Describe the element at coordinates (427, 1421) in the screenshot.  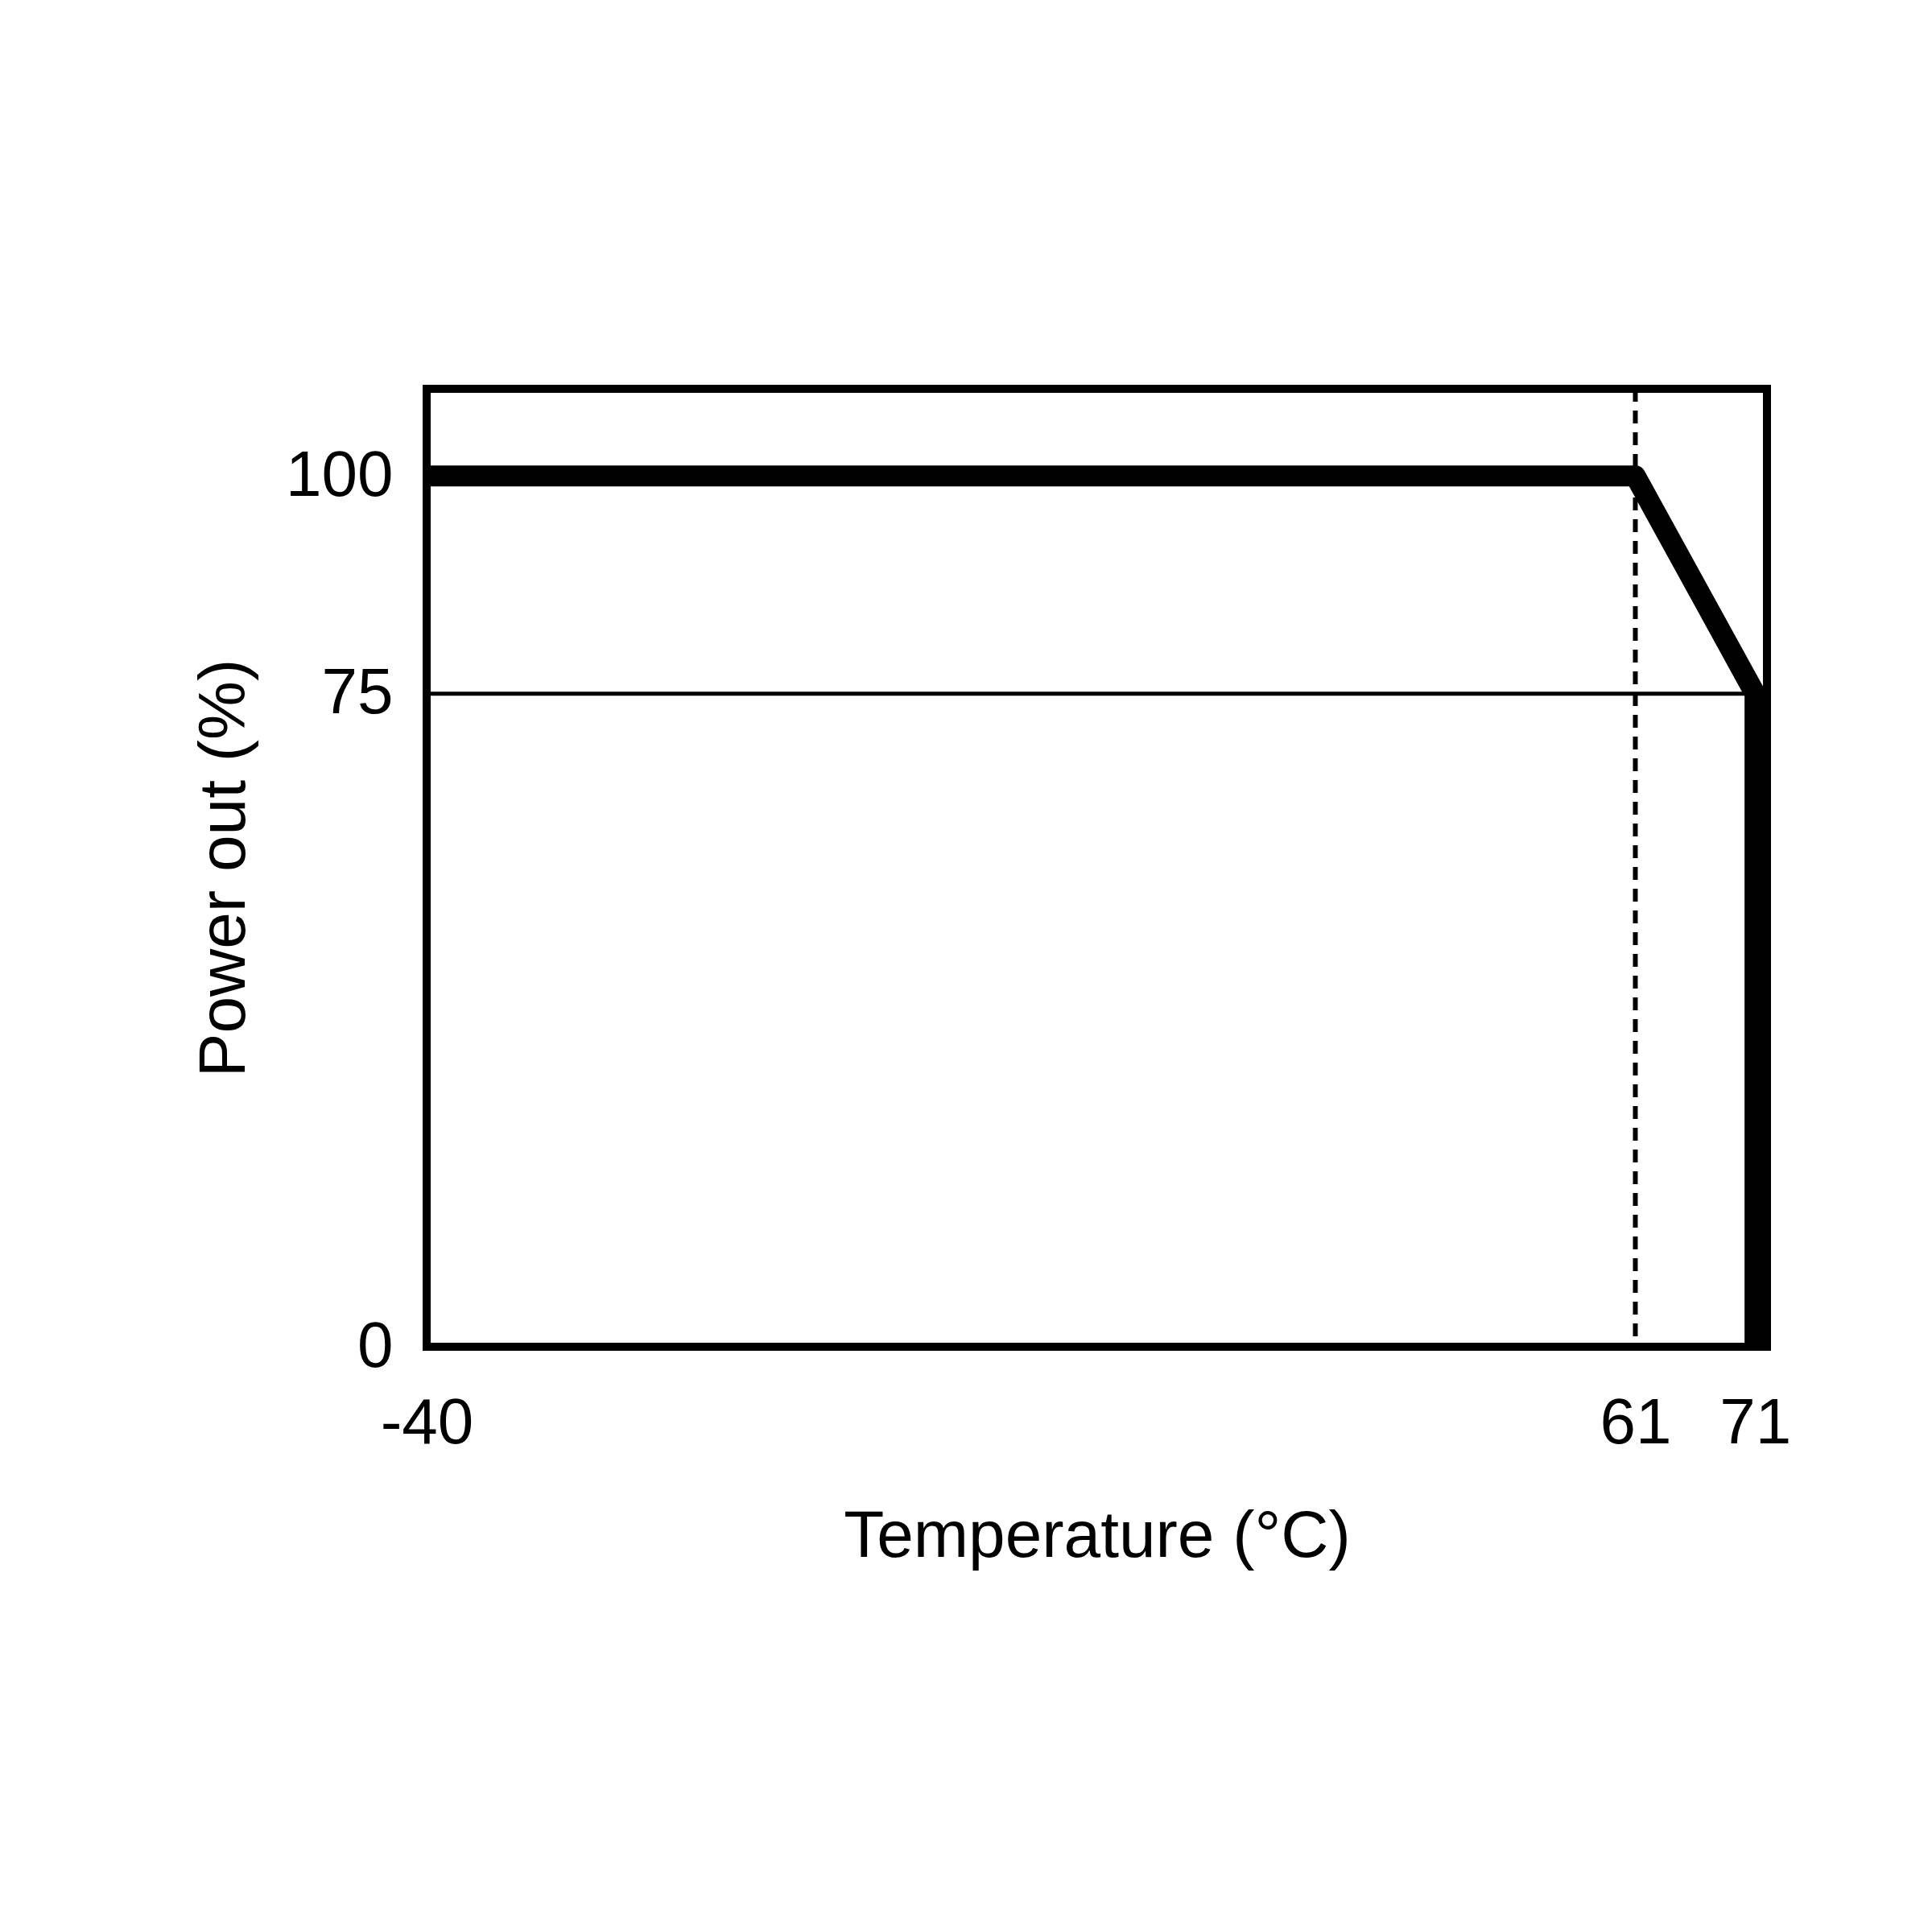
I see `x-tick-label: -40` at that location.